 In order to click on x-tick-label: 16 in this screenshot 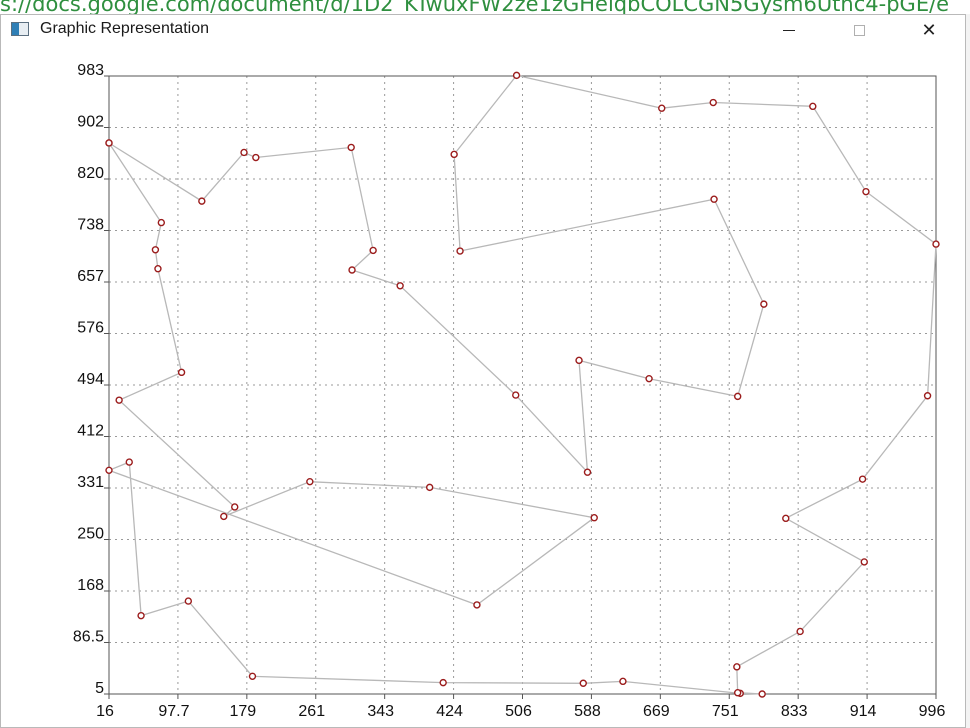, I will do `click(105, 711)`.